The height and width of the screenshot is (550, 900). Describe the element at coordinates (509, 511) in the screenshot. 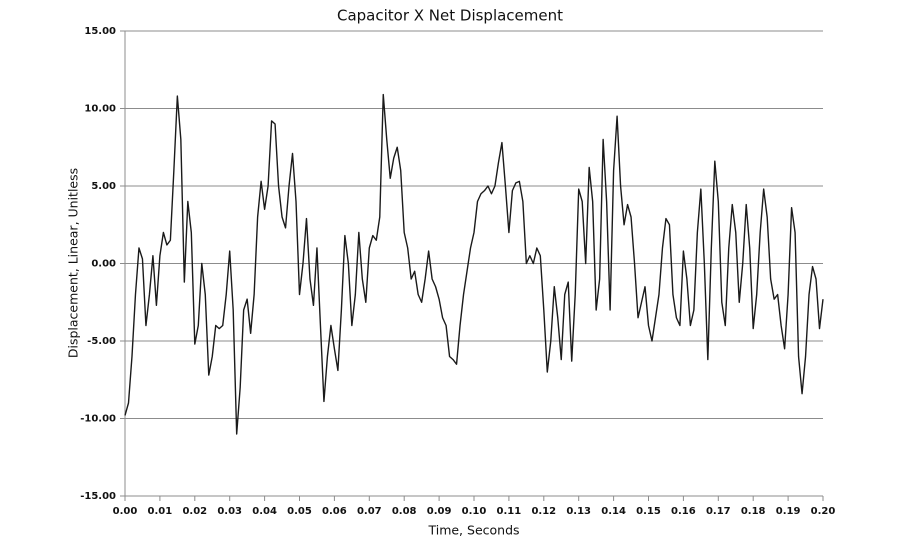

I see `x-tick-label: 0.11` at that location.